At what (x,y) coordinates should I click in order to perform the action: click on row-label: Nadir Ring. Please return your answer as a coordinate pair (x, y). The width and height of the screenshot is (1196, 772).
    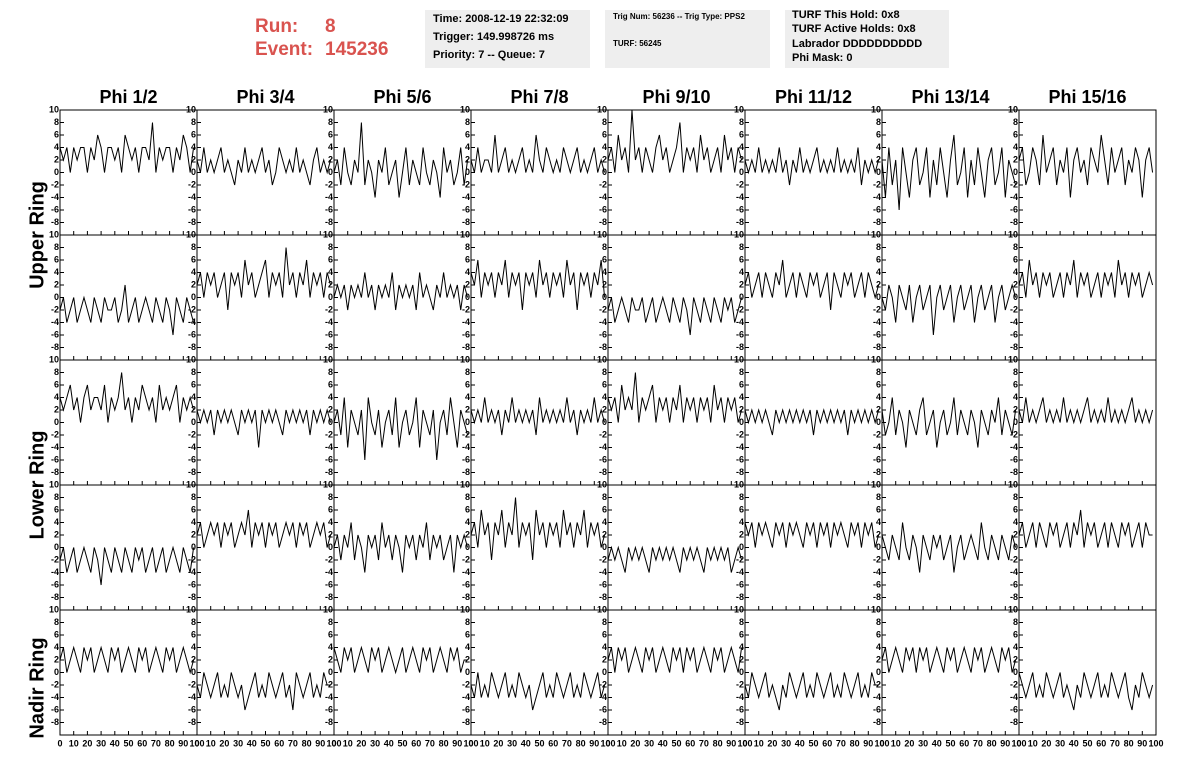
    Looking at the image, I should click on (37, 687).